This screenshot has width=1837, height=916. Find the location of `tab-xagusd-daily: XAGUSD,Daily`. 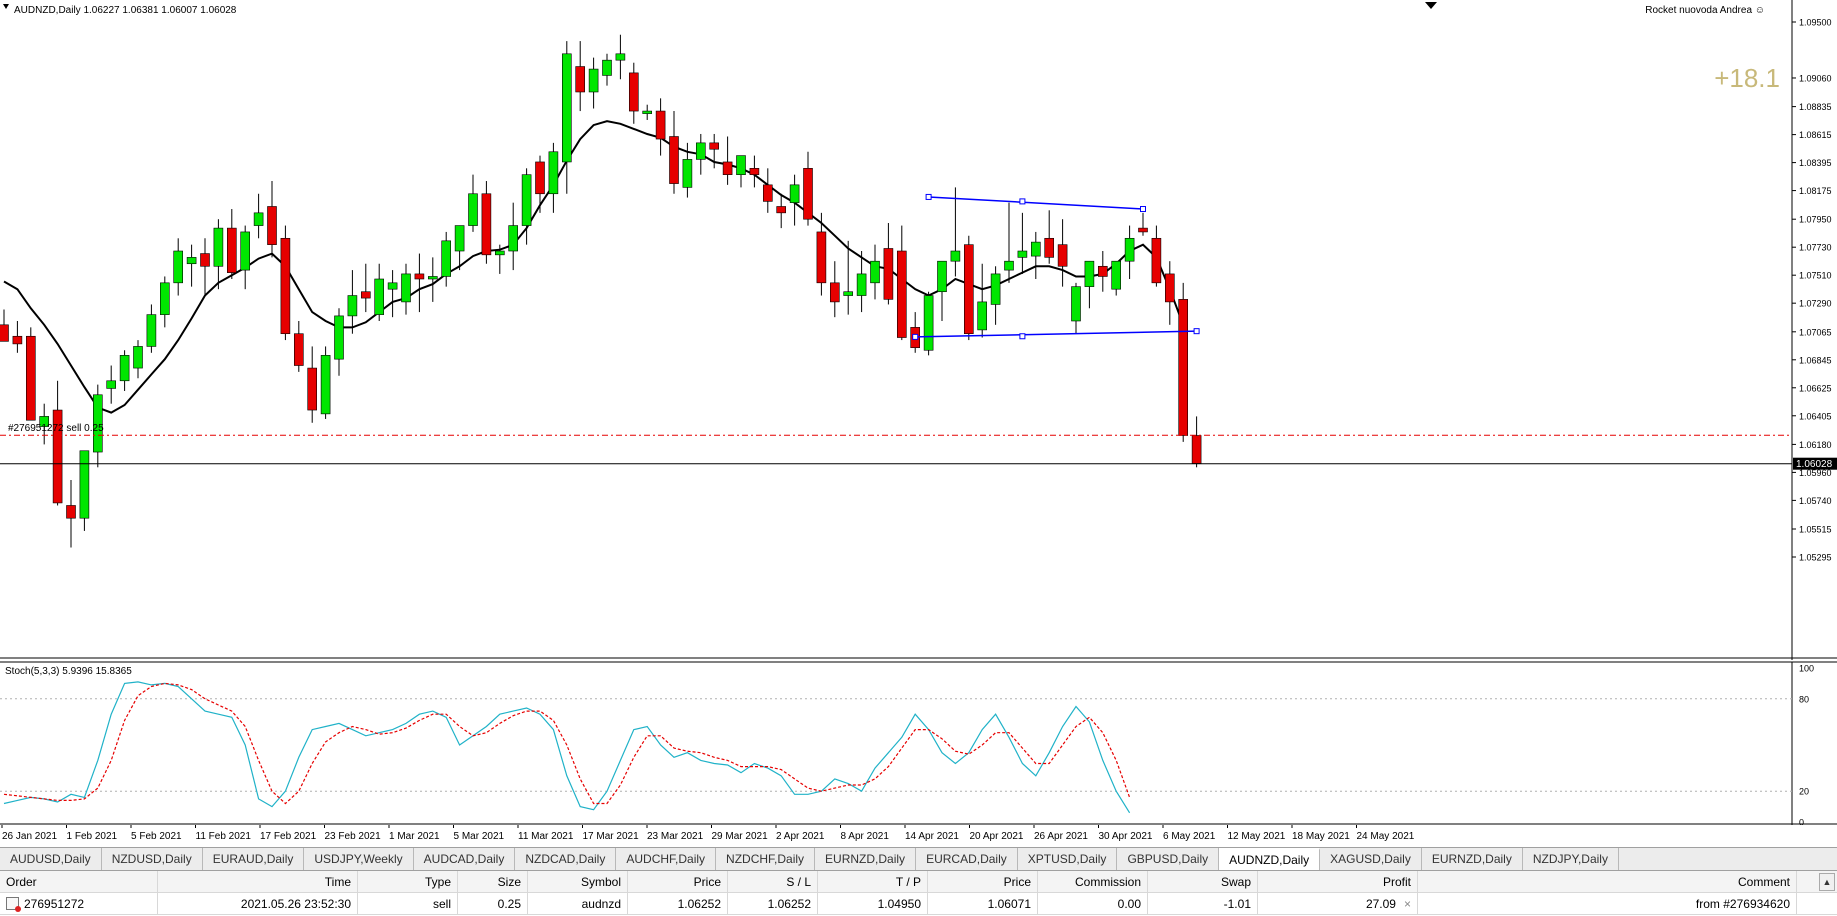

tab-xagusd-daily: XAGUSD,Daily is located at coordinates (1371, 859).